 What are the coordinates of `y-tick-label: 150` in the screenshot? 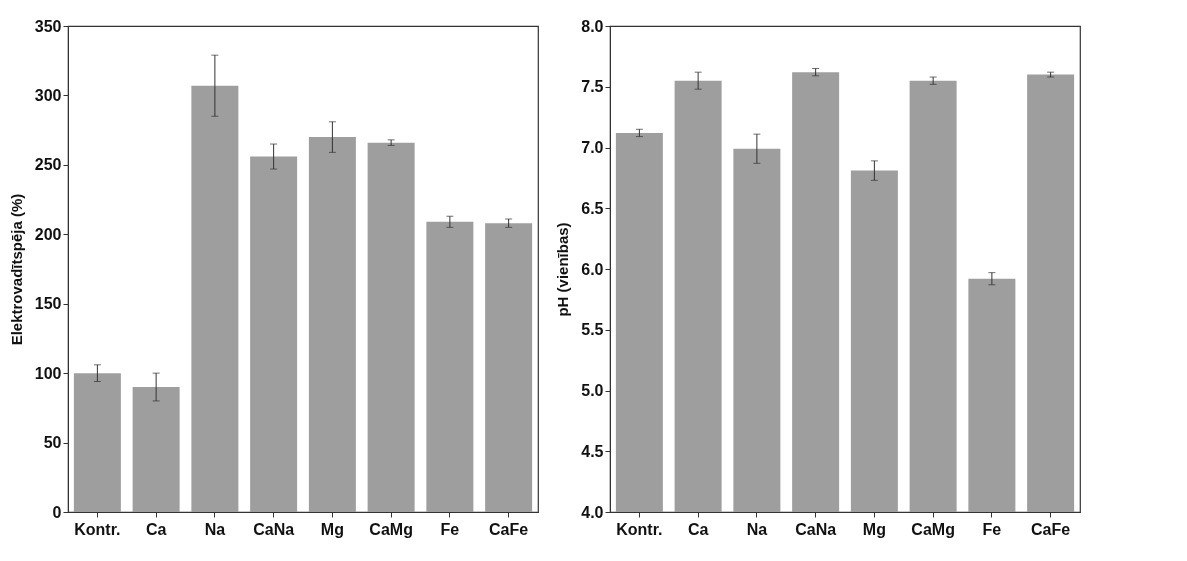 It's located at (48, 304).